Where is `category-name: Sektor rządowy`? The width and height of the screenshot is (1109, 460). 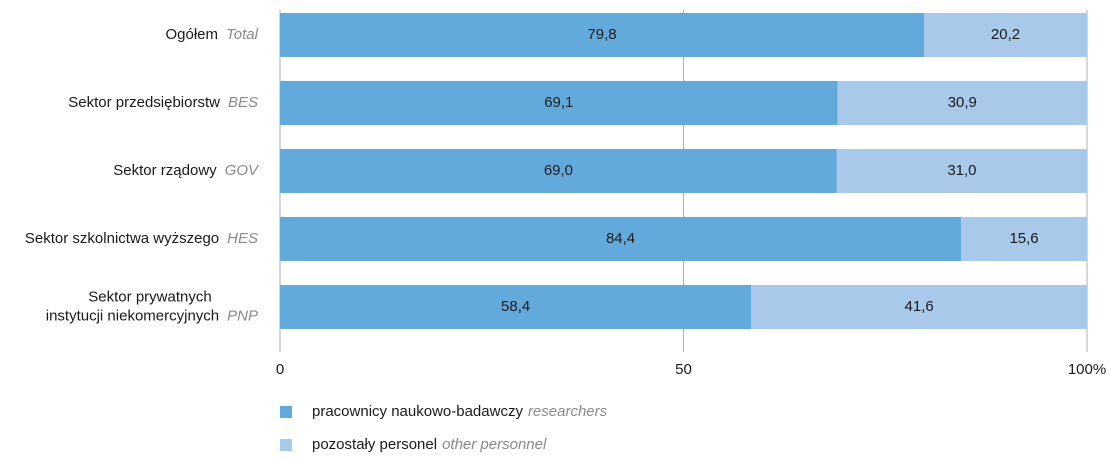 category-name: Sektor rządowy is located at coordinates (165, 170).